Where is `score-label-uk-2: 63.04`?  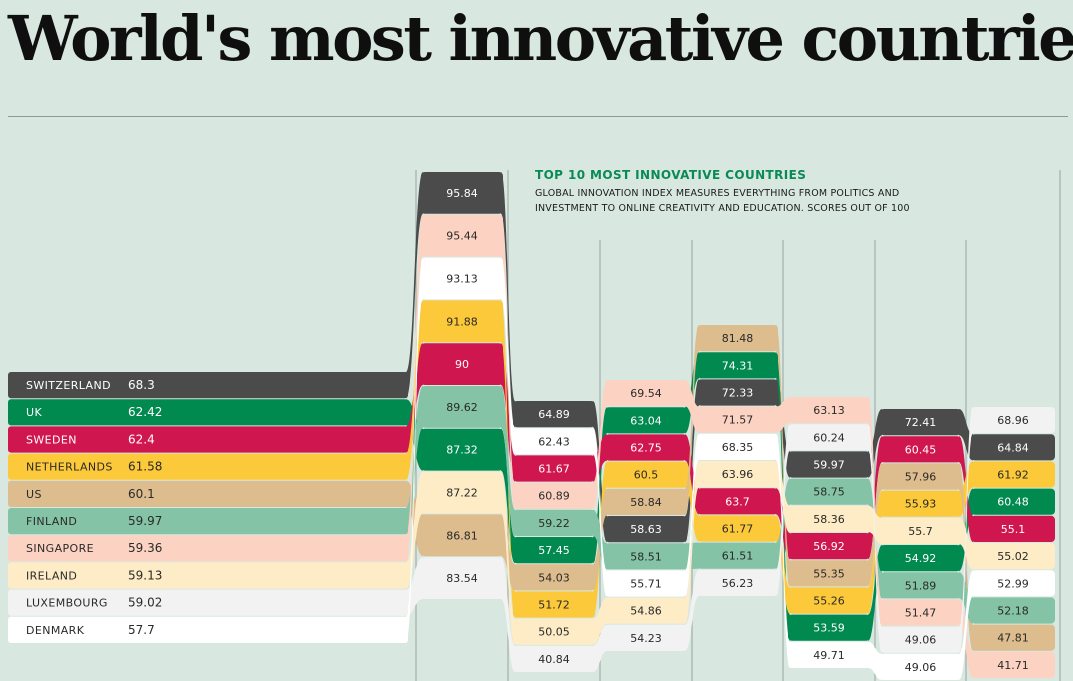 score-label-uk-2: 63.04 is located at coordinates (646, 420).